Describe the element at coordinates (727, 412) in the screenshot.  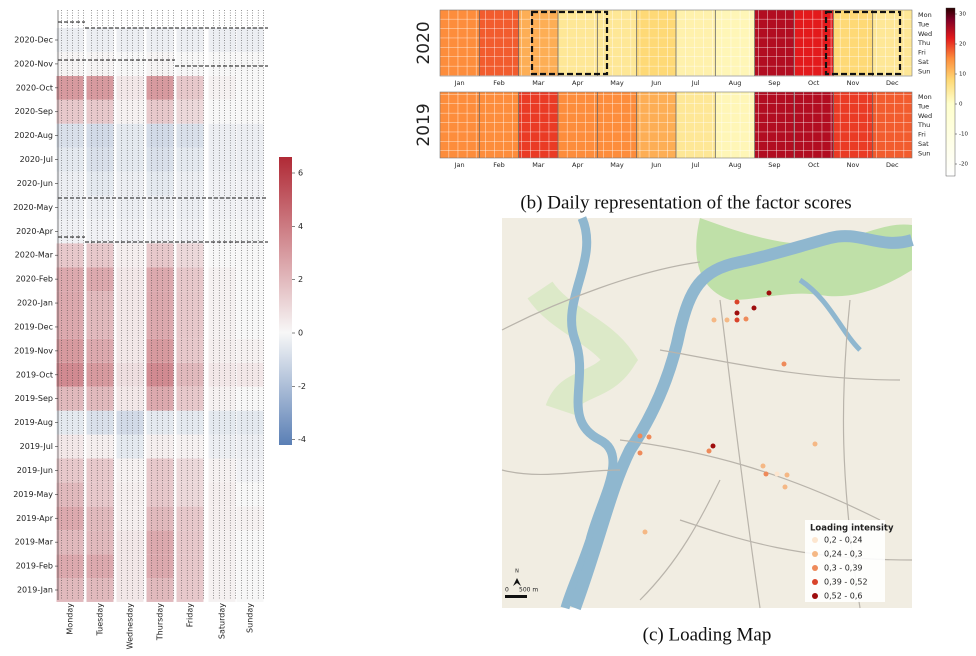
I see `stations` at that location.